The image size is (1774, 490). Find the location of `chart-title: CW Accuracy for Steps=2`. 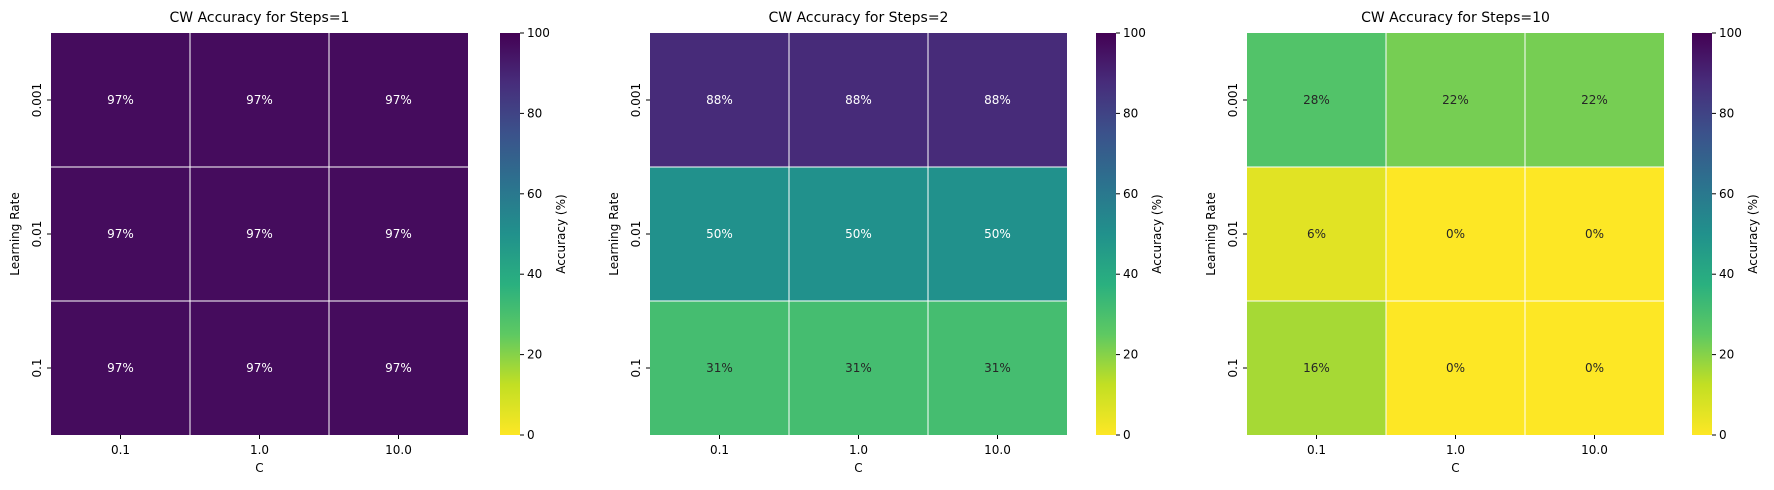

chart-title: CW Accuracy for Steps=2 is located at coordinates (859, 18).